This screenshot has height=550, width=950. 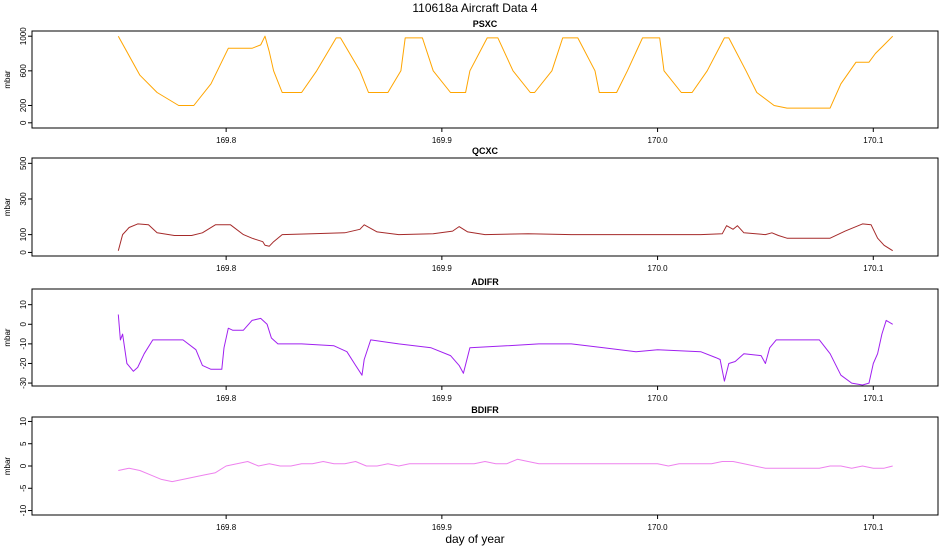 What do you see at coordinates (873, 268) in the screenshot?
I see `qcxc-x-tick-label: 170.1` at bounding box center [873, 268].